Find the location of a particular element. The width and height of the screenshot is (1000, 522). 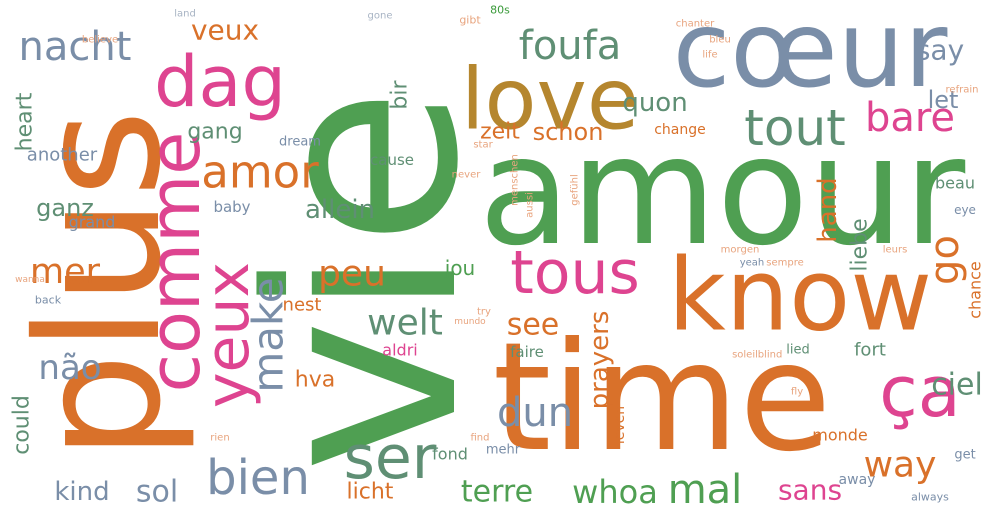

word: another is located at coordinates (62, 155).